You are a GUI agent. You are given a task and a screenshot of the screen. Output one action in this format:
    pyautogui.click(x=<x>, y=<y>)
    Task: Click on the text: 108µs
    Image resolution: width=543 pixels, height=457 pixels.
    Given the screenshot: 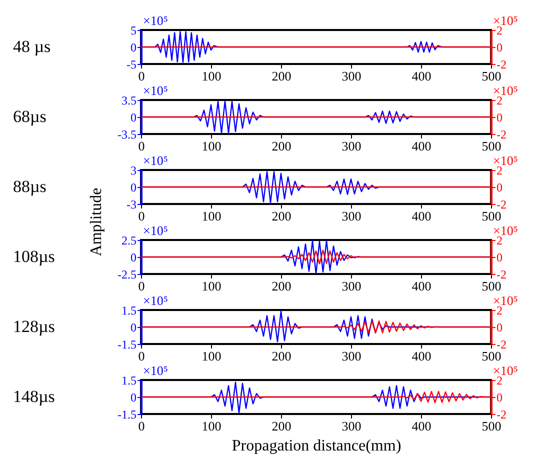 What is the action you would take?
    pyautogui.click(x=34, y=256)
    